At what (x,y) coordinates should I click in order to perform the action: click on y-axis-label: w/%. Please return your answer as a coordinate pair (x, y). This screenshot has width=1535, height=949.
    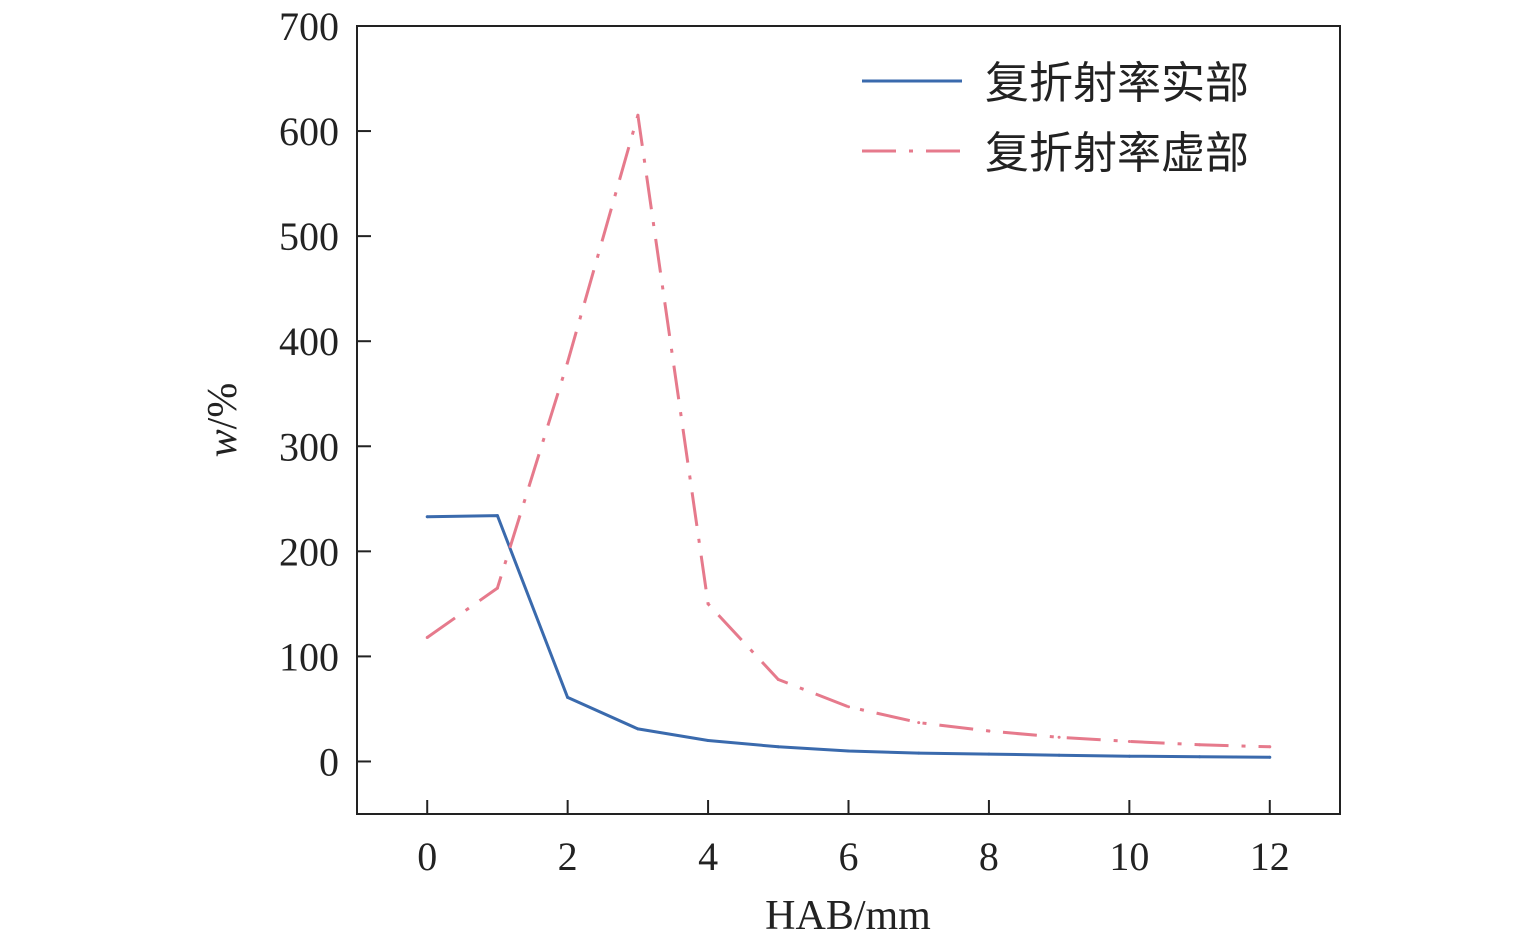
    Looking at the image, I should click on (223, 420).